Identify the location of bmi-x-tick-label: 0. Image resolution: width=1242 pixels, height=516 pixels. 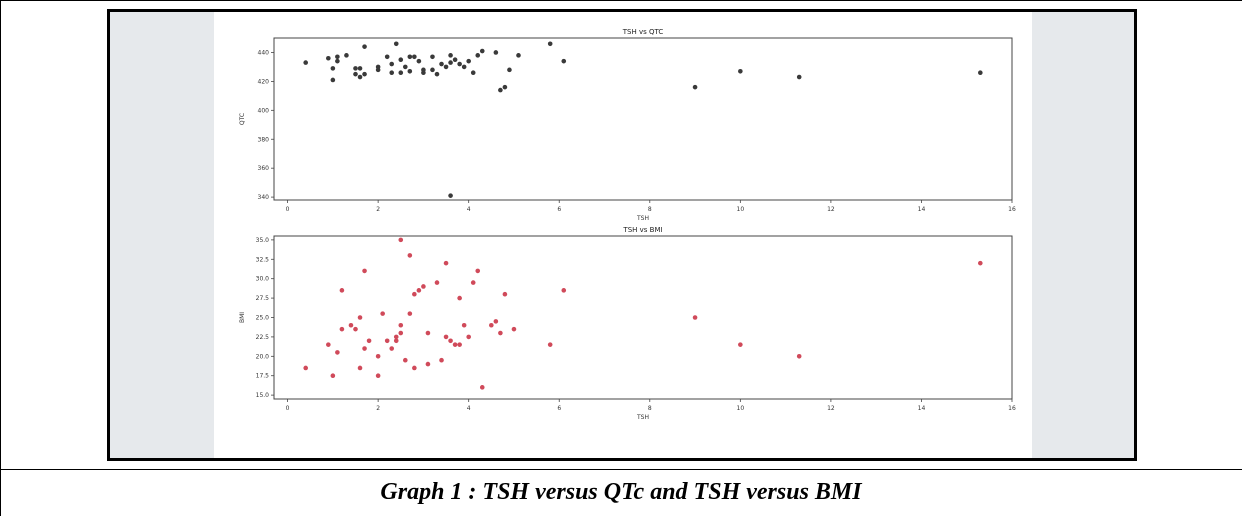
(288, 408).